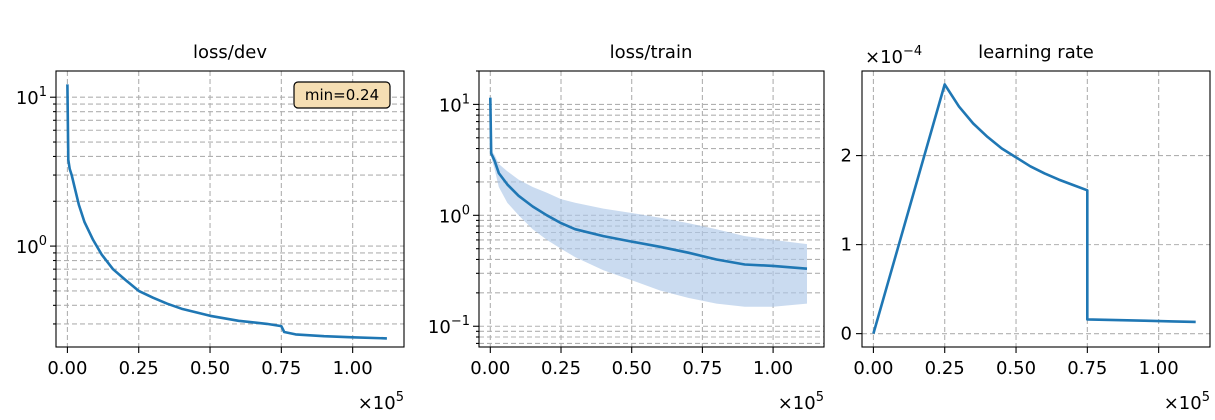 The width and height of the screenshot is (1215, 420). Describe the element at coordinates (651, 52) in the screenshot. I see `chart-title: loss/train` at that location.